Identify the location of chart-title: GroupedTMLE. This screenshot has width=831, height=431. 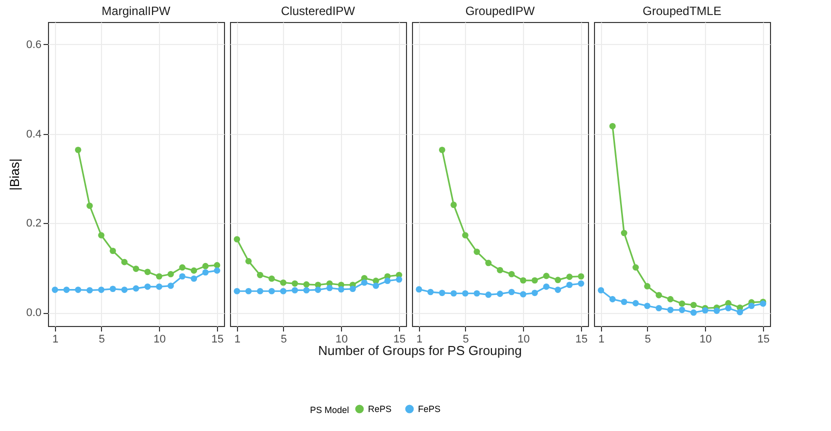
(682, 11).